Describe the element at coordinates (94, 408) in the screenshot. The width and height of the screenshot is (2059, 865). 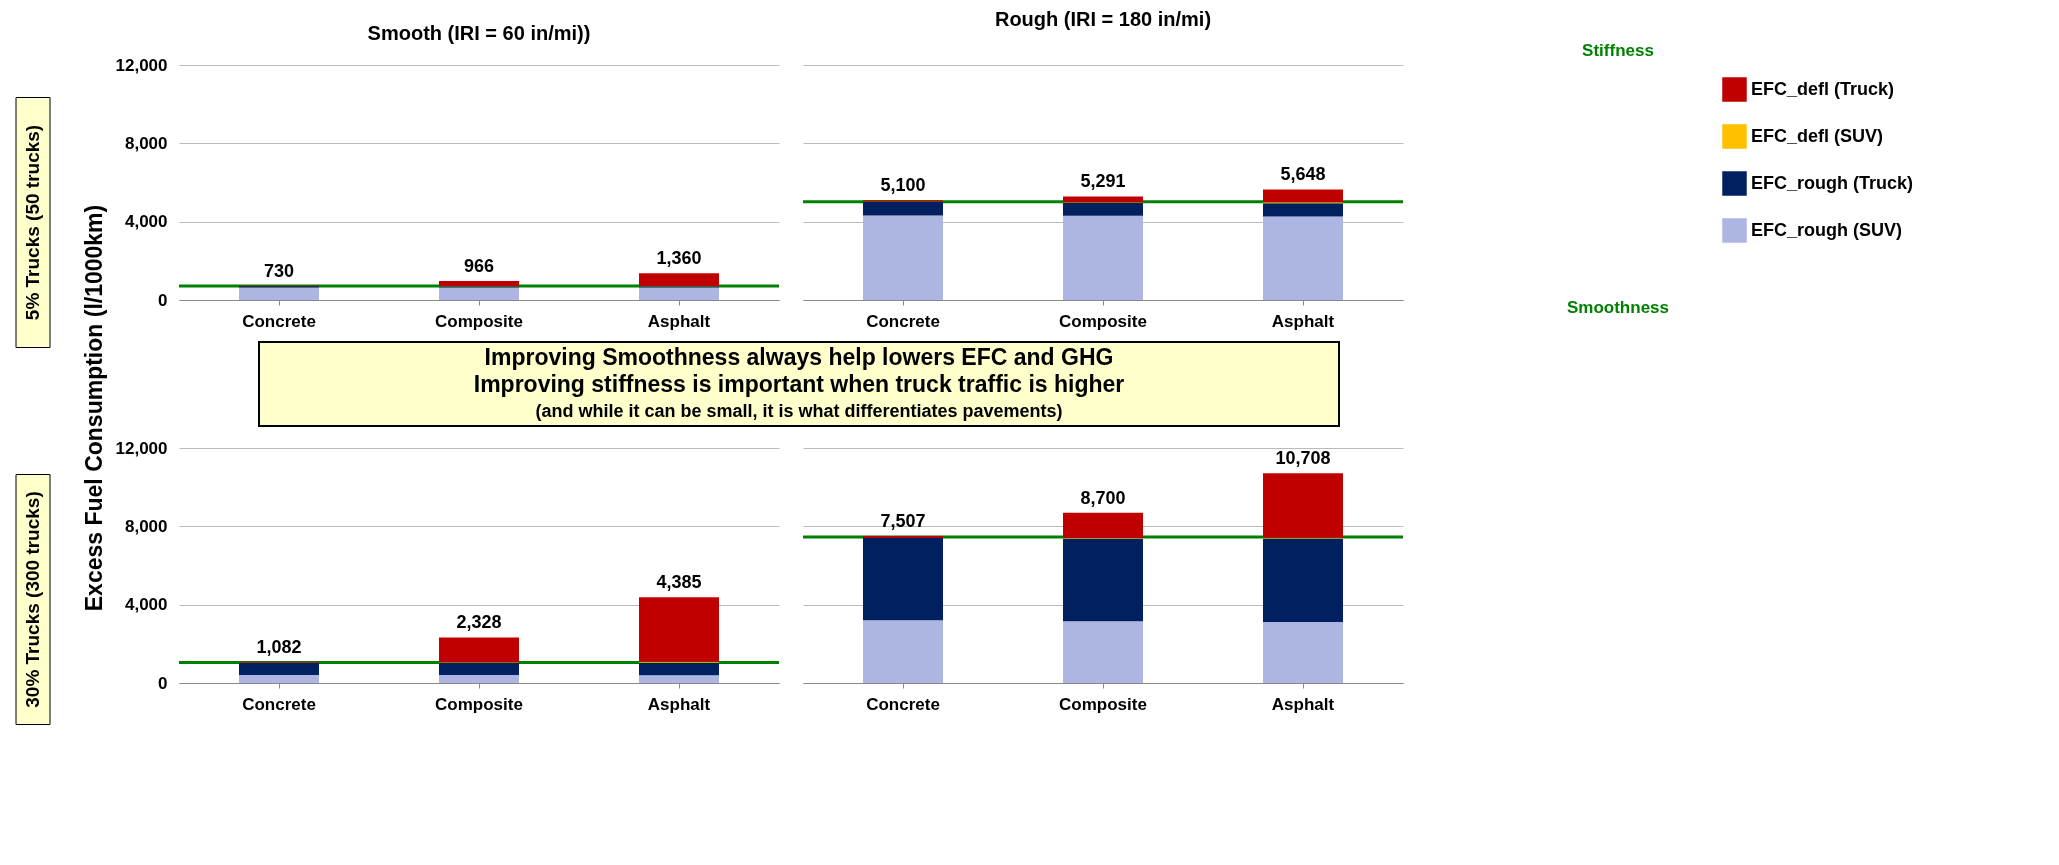
I see `y-axis-title: Excess Fuel Consumption (l/1000km)` at that location.